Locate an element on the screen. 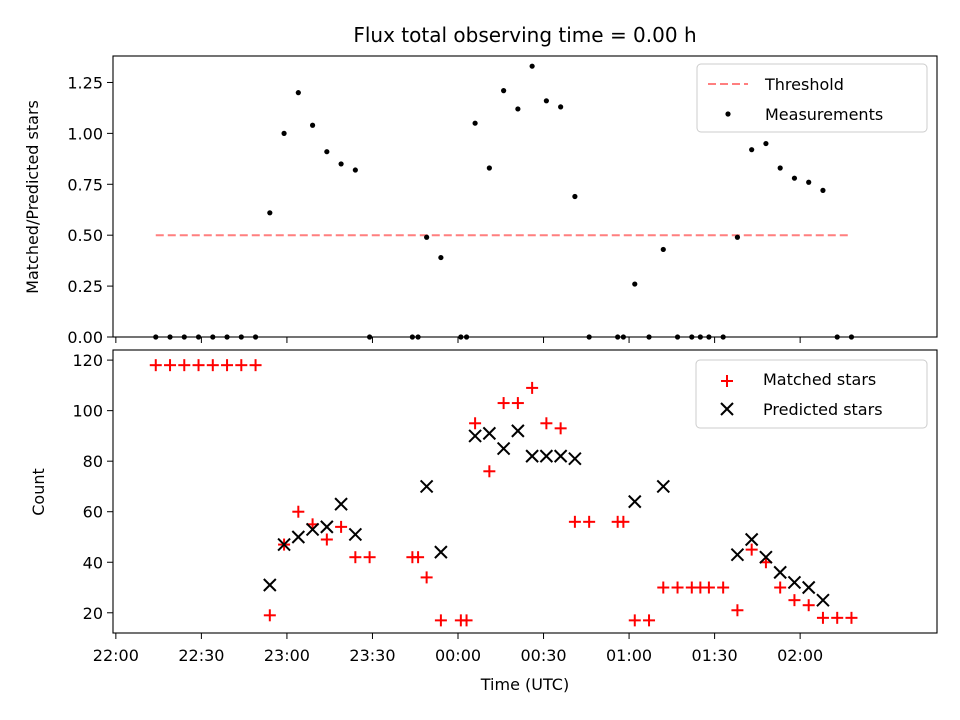 The image size is (960, 720). bottom-legend-box is located at coordinates (811, 394).